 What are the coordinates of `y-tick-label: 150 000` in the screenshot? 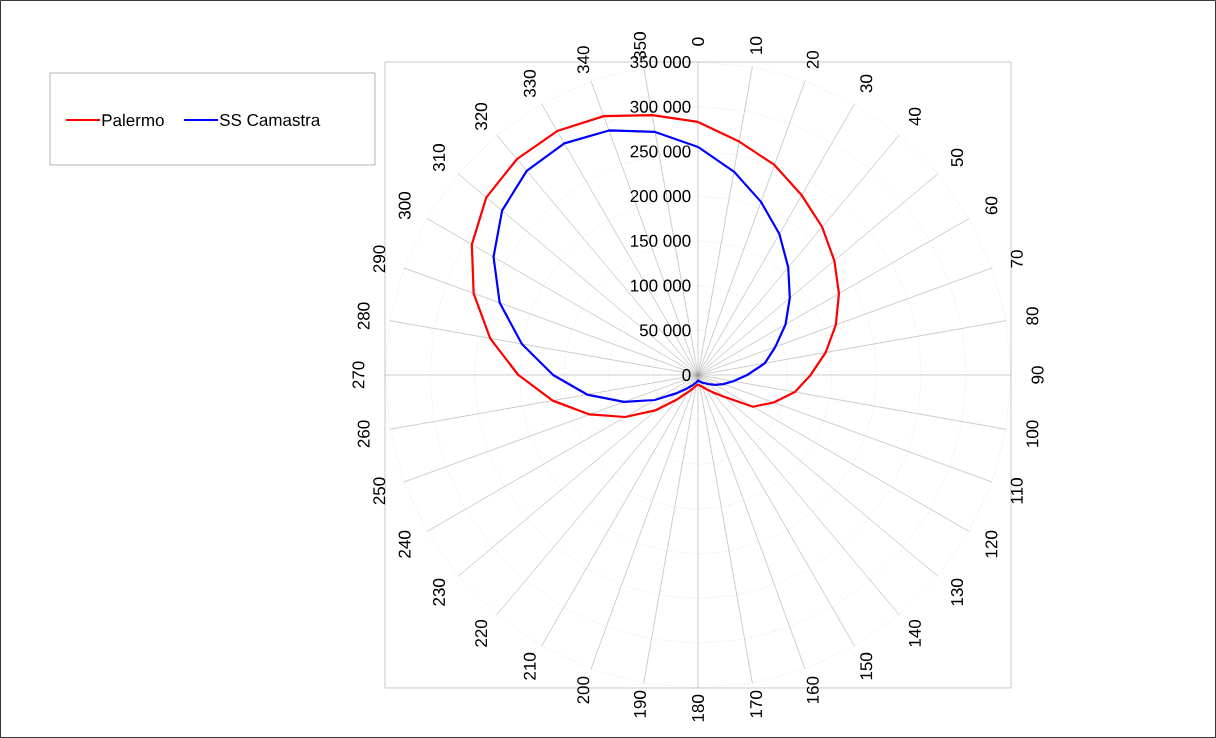 It's located at (661, 240).